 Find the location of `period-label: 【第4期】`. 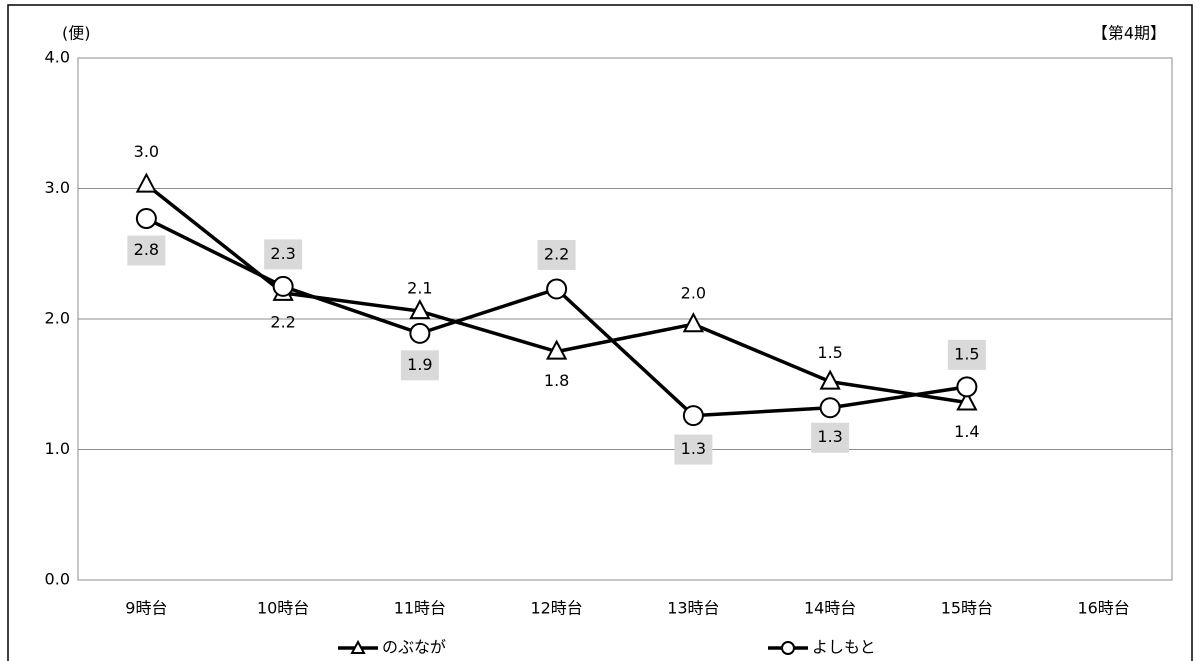

period-label: 【第4期】 is located at coordinates (1129, 33).